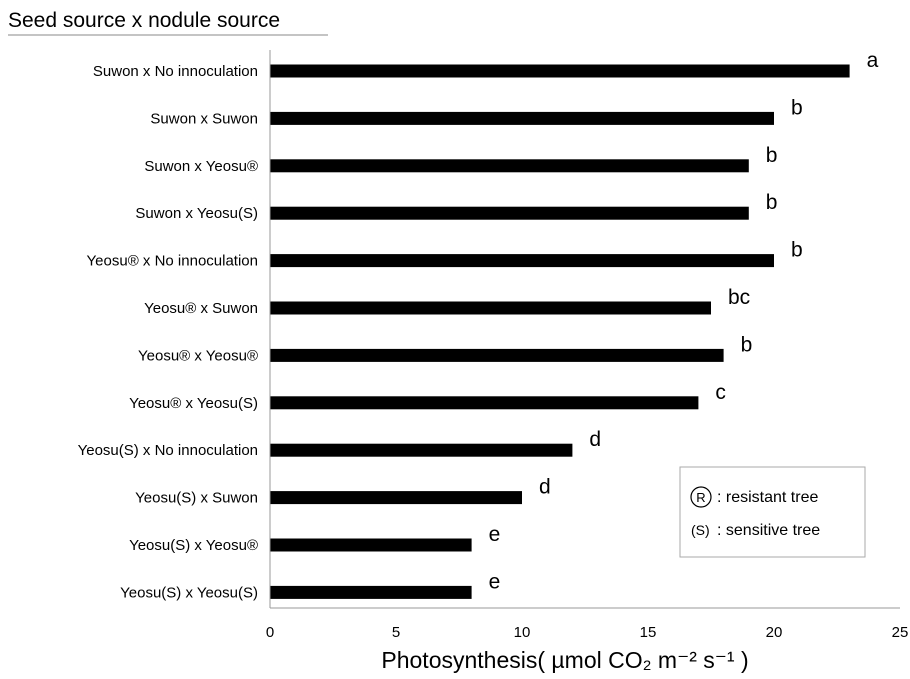  I want to click on x-axis-label: Photosynthesis( µmol CO₂ m⁻² s⁻¹ ), so click(564, 660).